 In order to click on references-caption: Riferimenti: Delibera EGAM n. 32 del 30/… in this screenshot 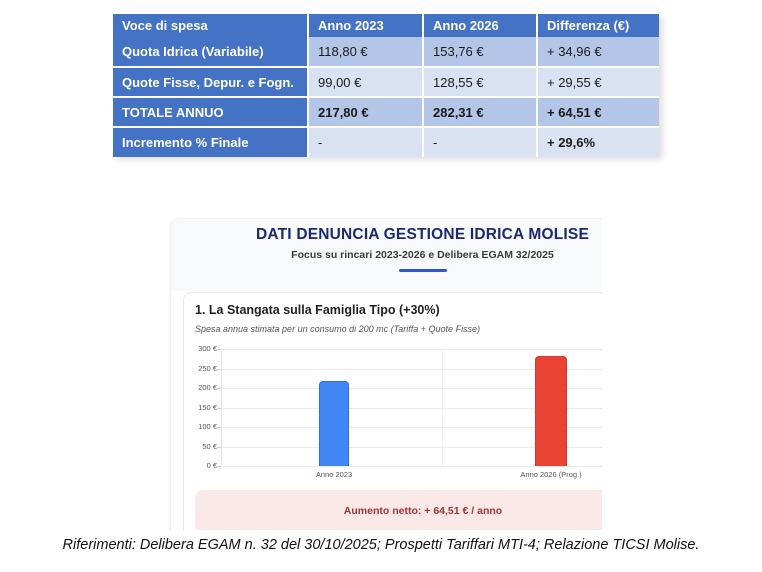, I will do `click(381, 545)`.